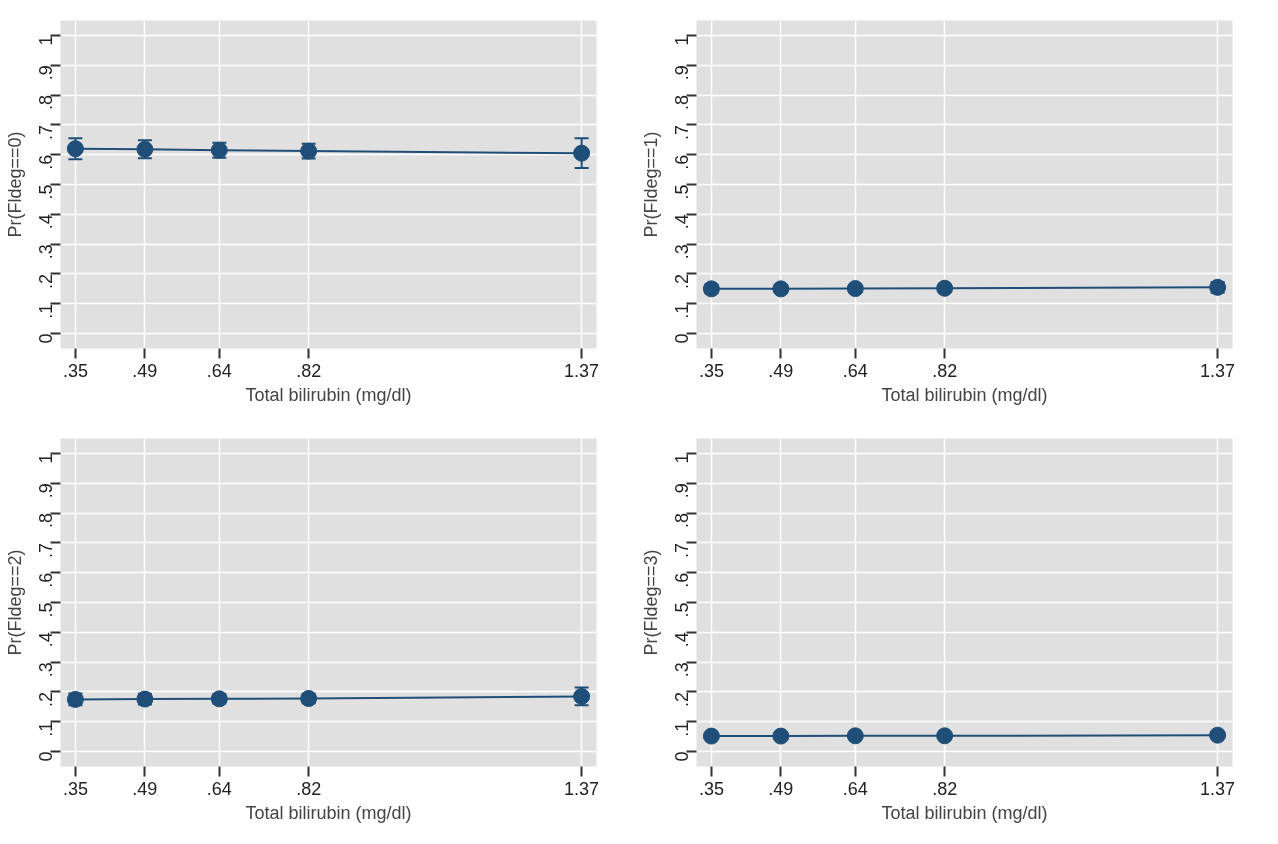  What do you see at coordinates (650, 184) in the screenshot?
I see `y-axis-title: Pr(Fldeg==1)` at bounding box center [650, 184].